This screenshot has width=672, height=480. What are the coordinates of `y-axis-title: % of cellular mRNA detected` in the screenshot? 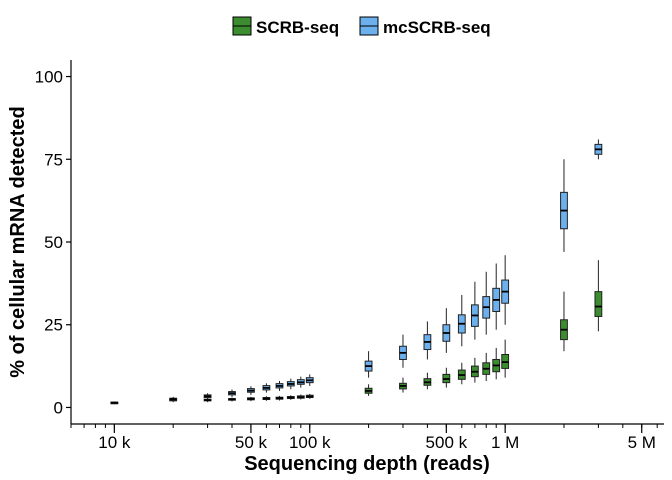 It's located at (18, 242).